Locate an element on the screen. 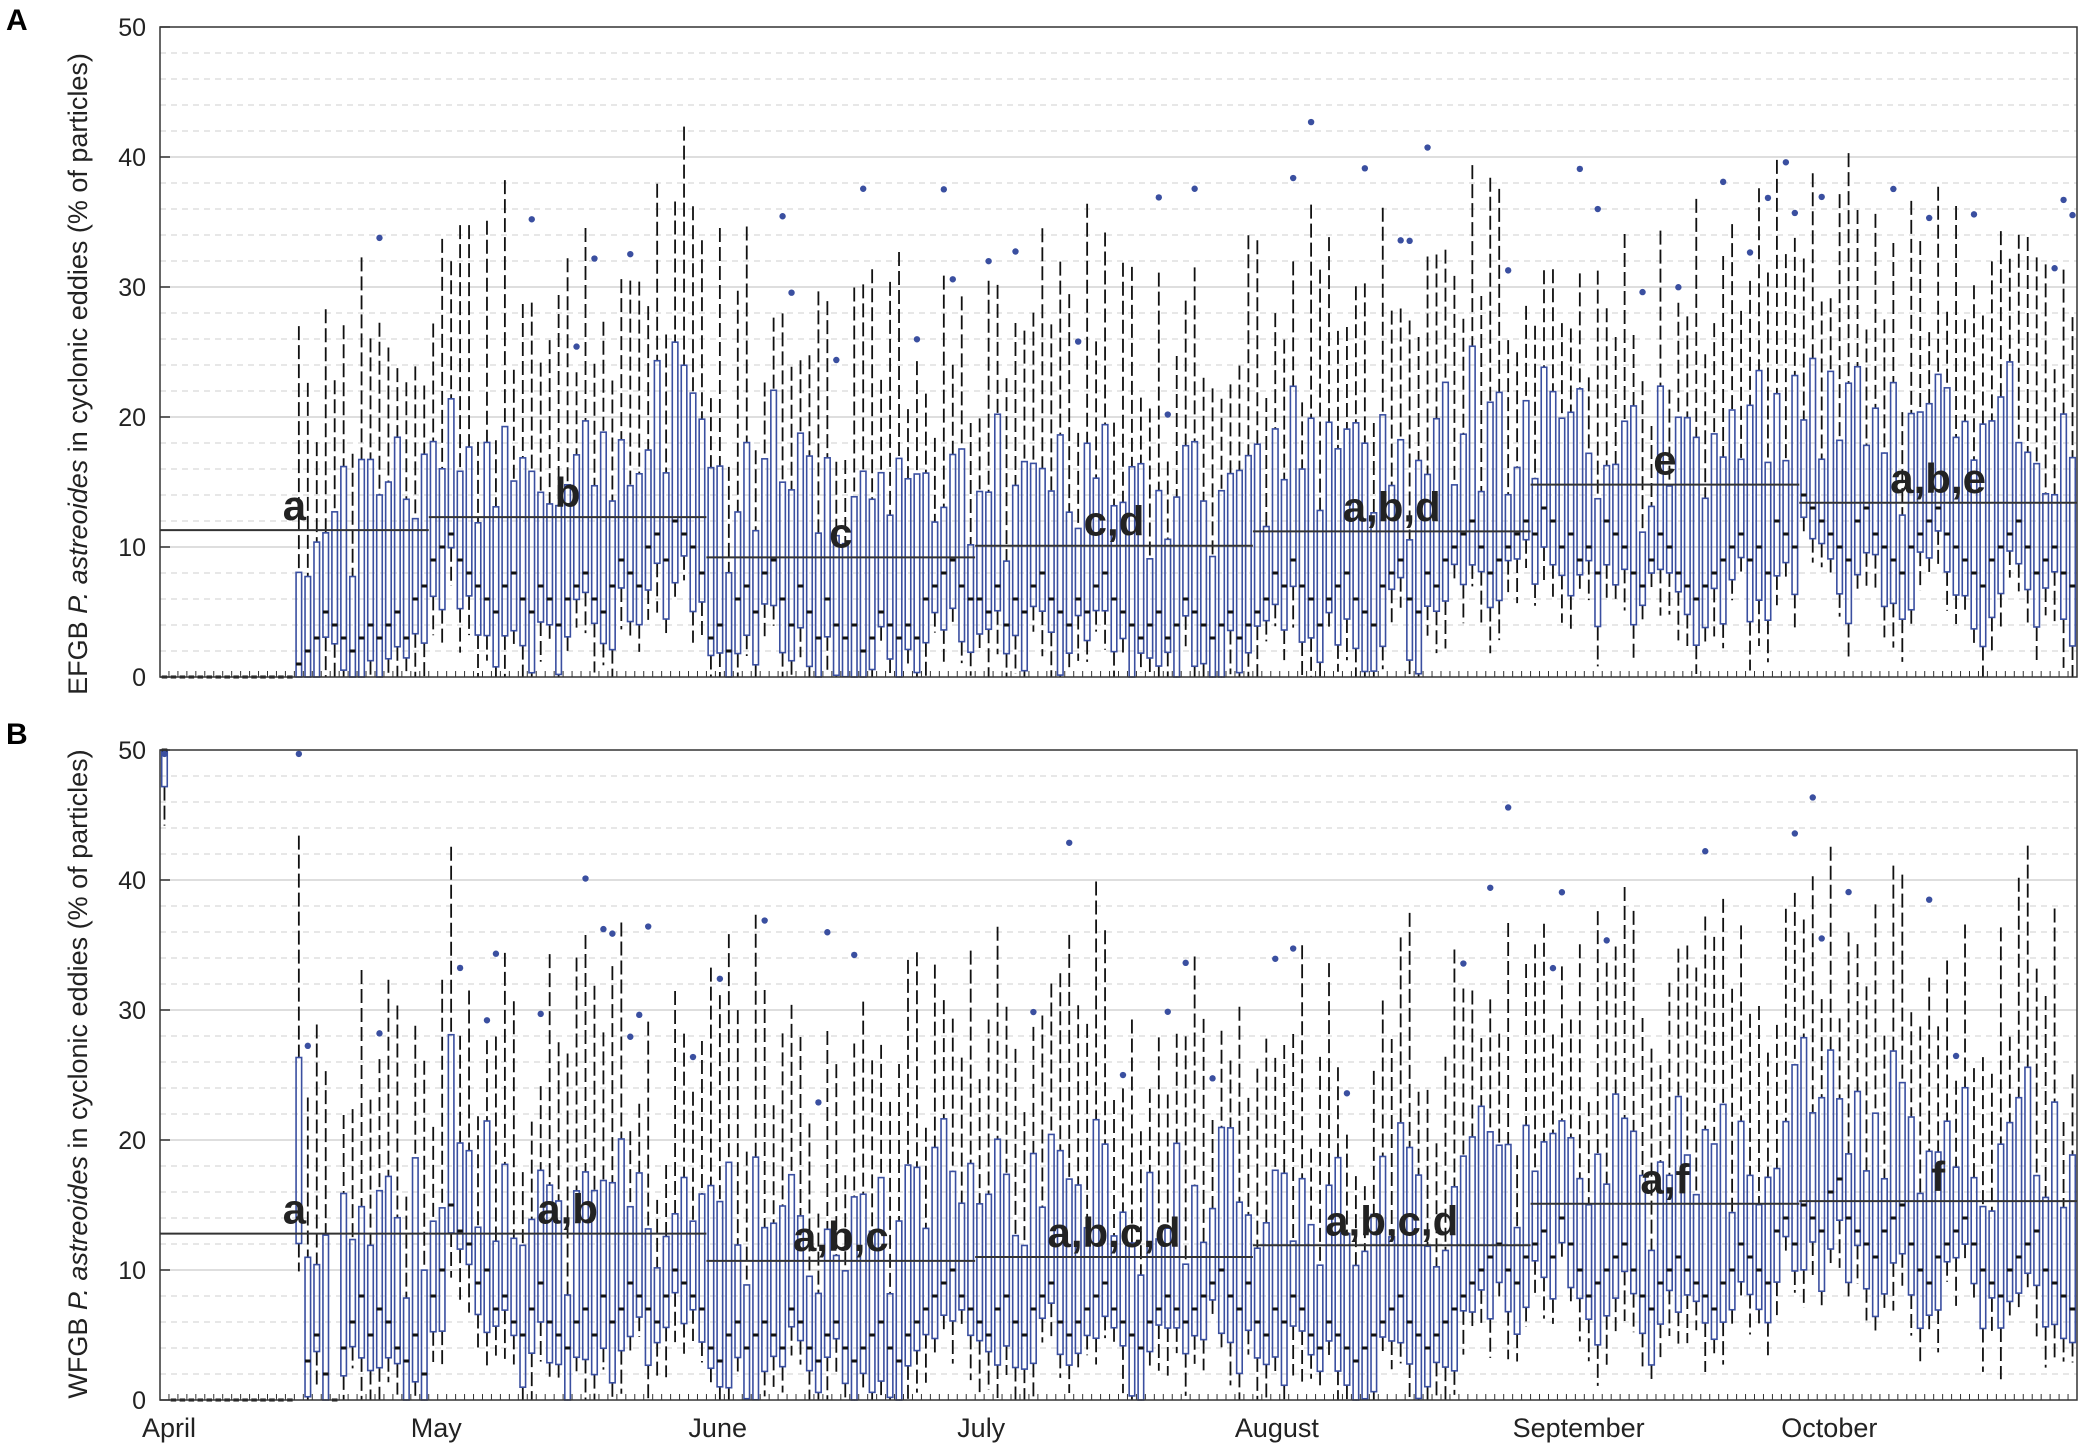 This screenshot has height=1448, width=2079. y-tick-label: 10 is located at coordinates (132, 1271).